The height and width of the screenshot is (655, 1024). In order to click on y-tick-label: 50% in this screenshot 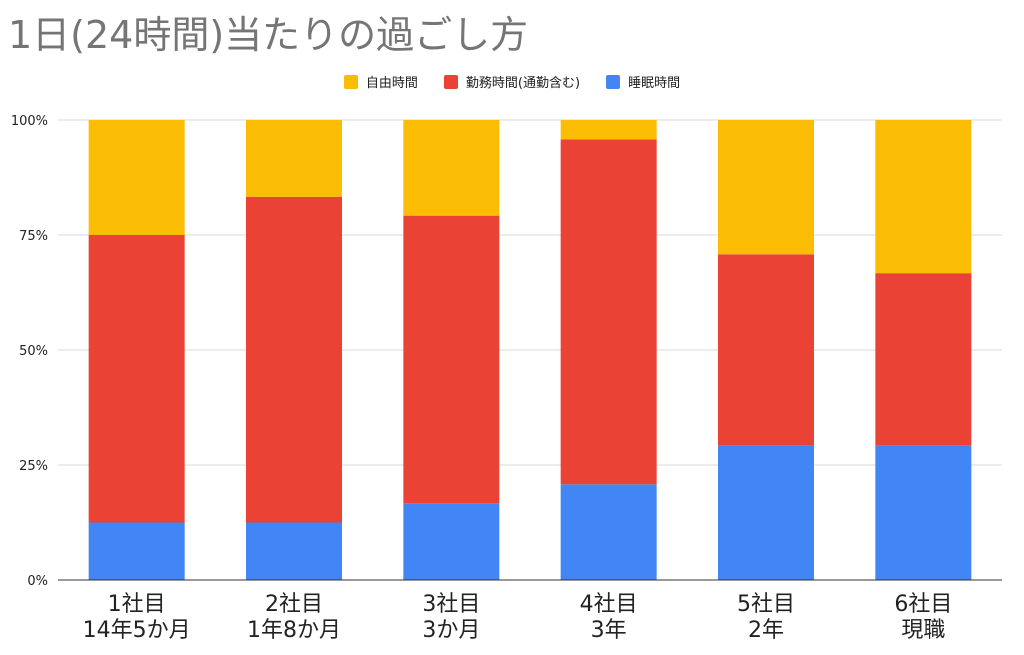, I will do `click(33, 351)`.